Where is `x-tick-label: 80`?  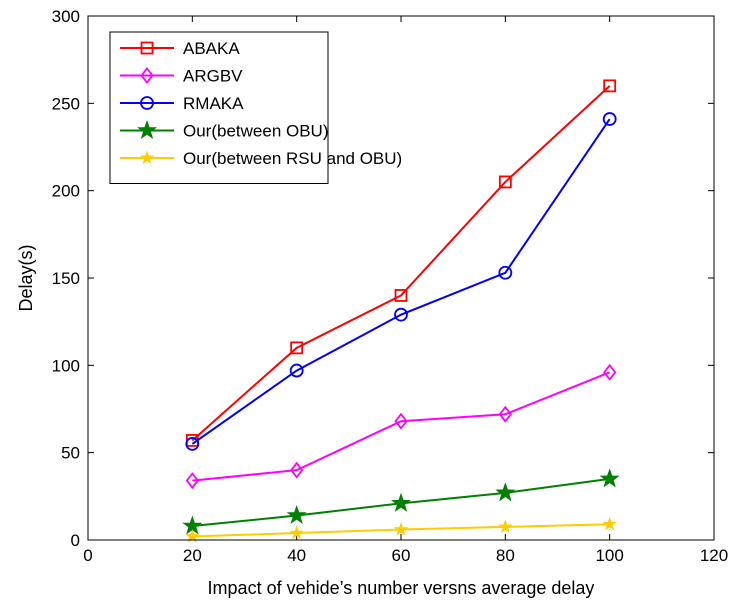
x-tick-label: 80 is located at coordinates (505, 555).